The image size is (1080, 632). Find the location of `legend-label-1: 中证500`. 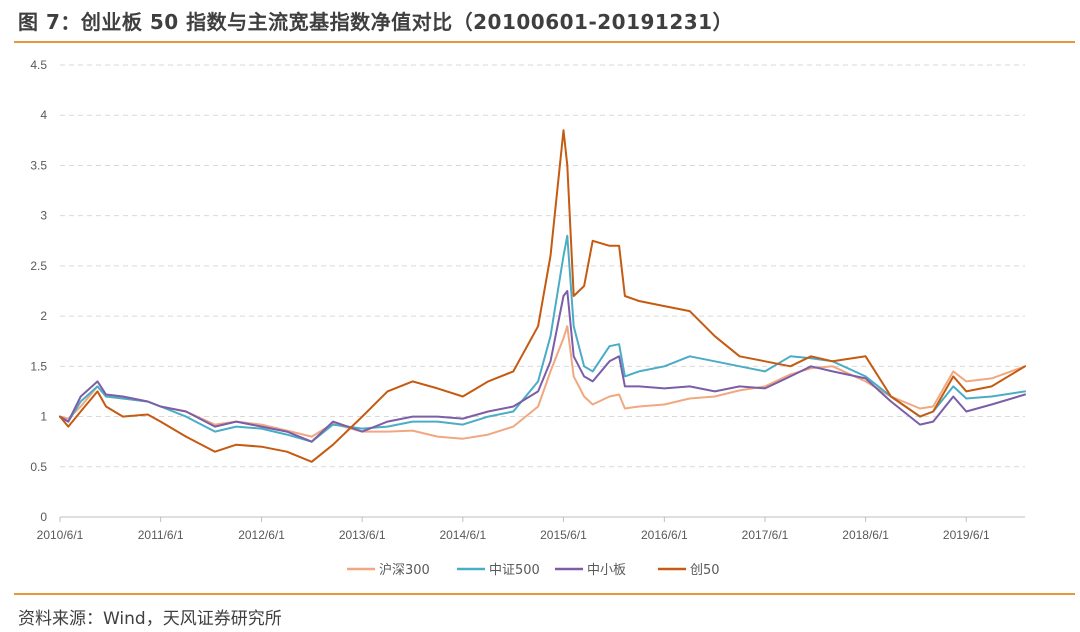

legend-label-1: 中证500 is located at coordinates (514, 570).